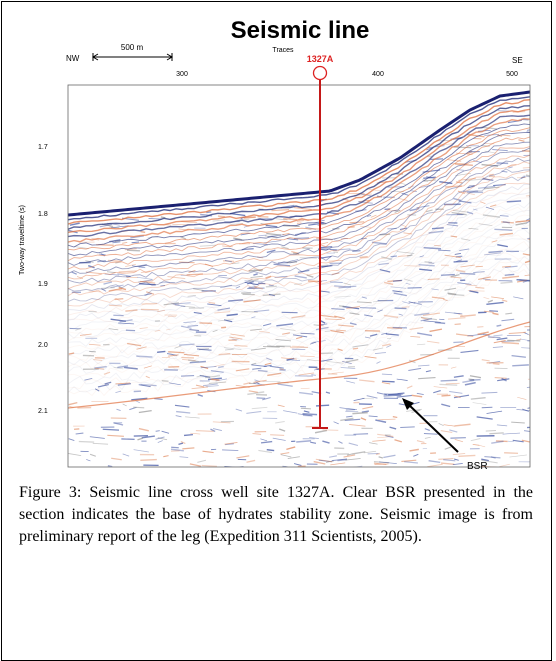 This screenshot has width=556, height=661. What do you see at coordinates (22, 240) in the screenshot?
I see `y-axis-label: Two-way traveltime (s)` at bounding box center [22, 240].